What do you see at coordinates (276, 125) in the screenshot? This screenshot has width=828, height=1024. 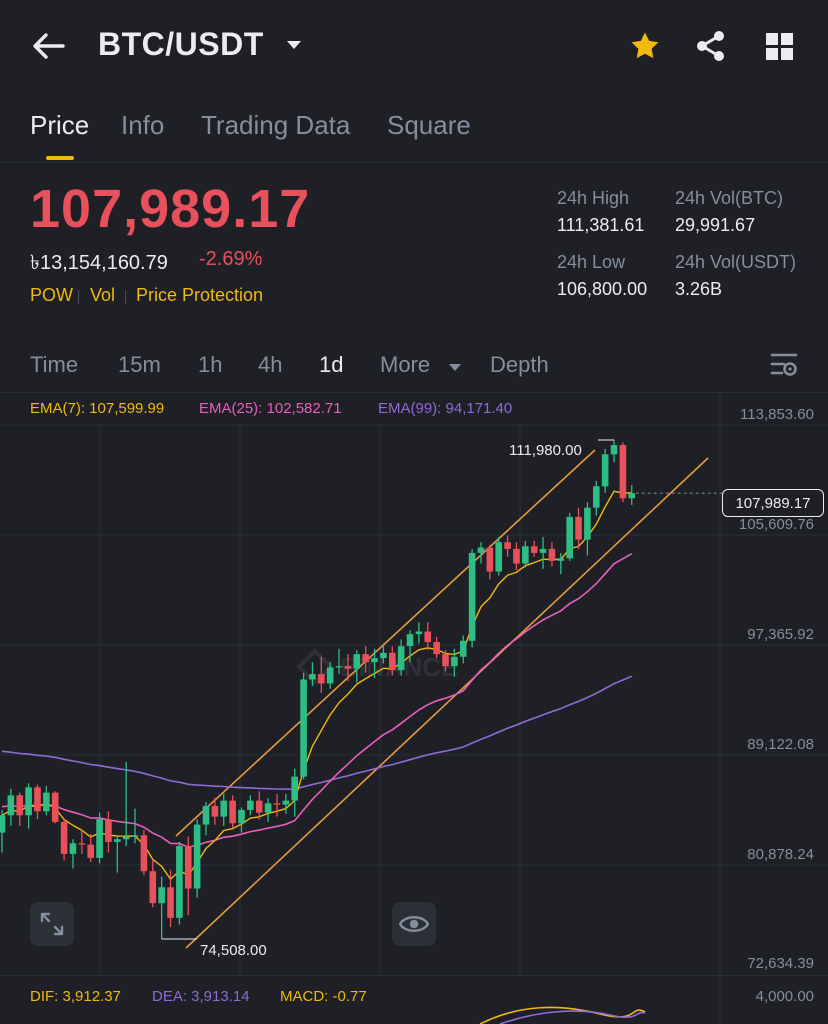 I see `tab-trading-data: Trading Data` at bounding box center [276, 125].